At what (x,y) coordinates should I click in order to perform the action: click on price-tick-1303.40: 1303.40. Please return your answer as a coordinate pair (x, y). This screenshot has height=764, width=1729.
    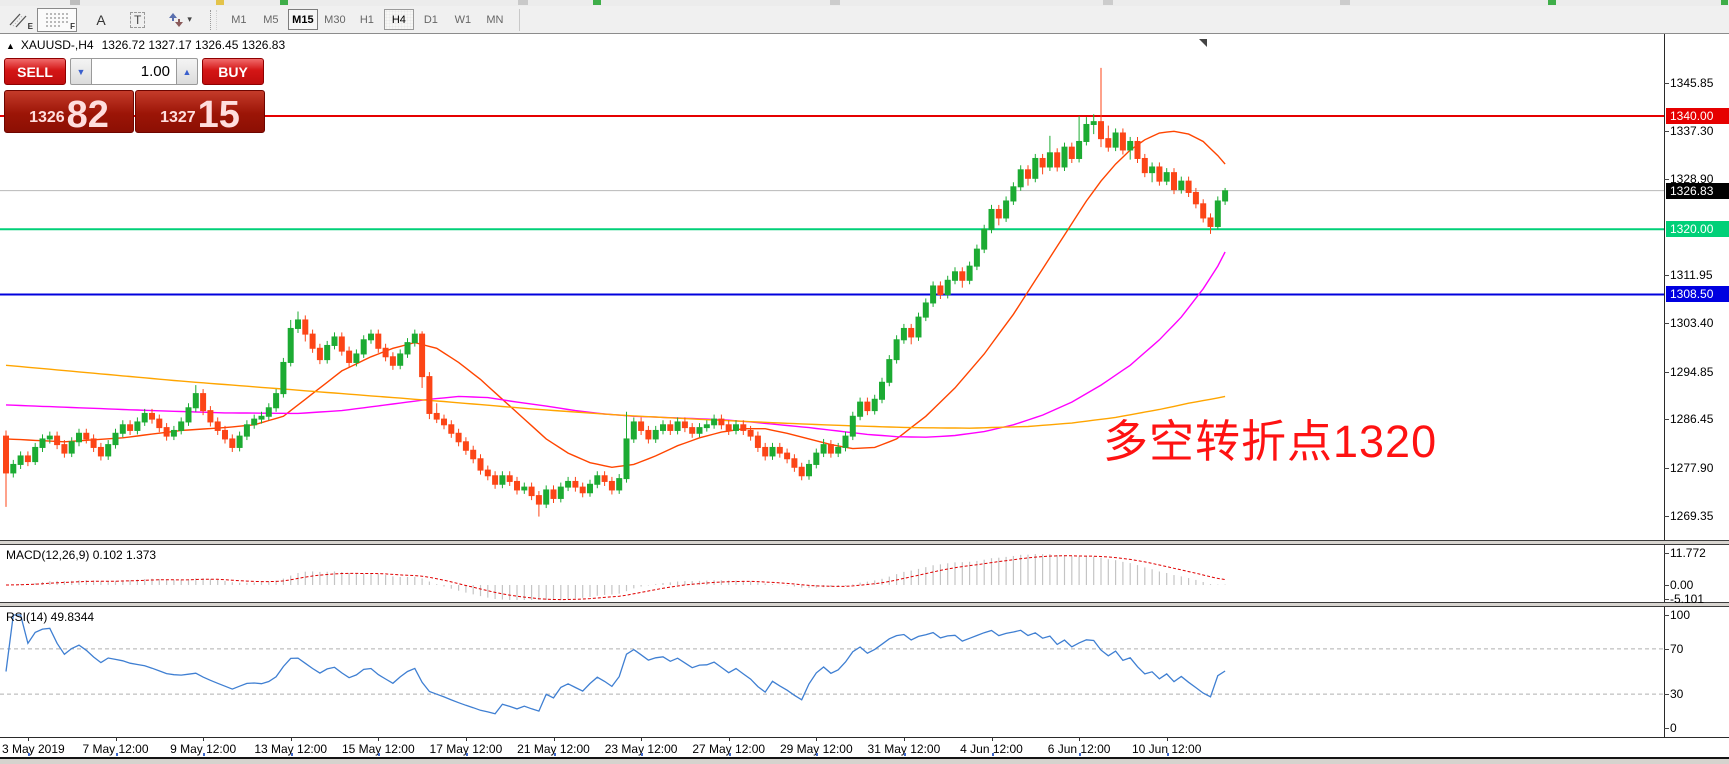
    Looking at the image, I should click on (1692, 323).